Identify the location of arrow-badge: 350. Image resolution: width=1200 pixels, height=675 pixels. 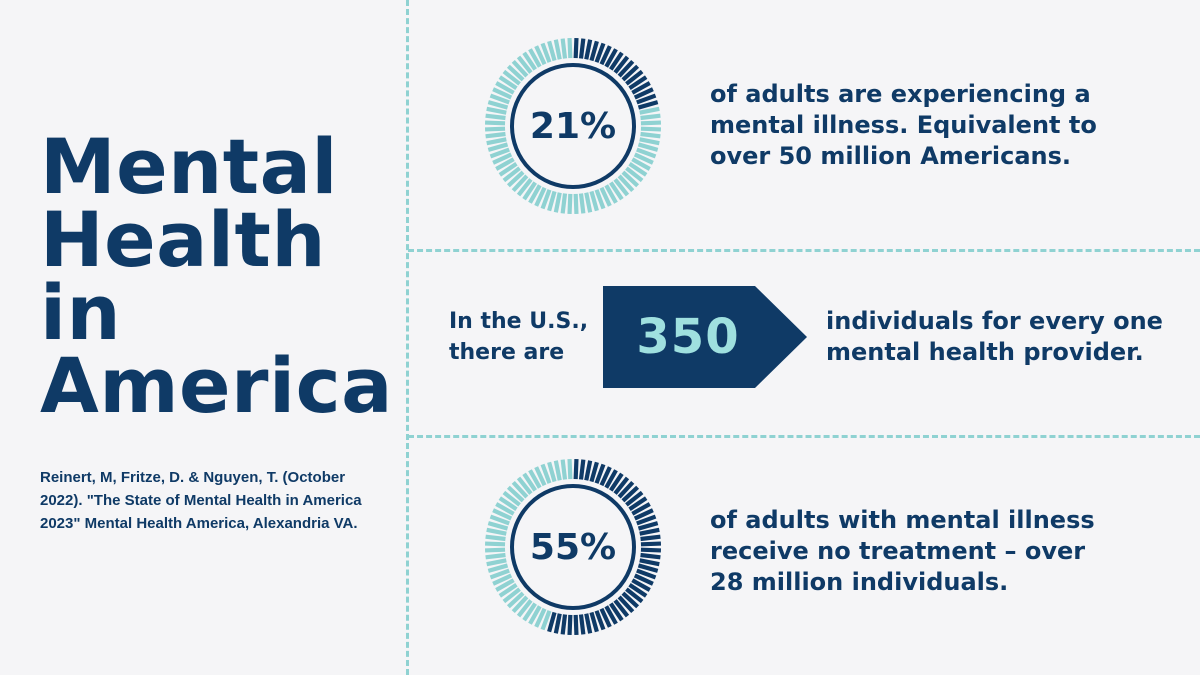
(705, 337).